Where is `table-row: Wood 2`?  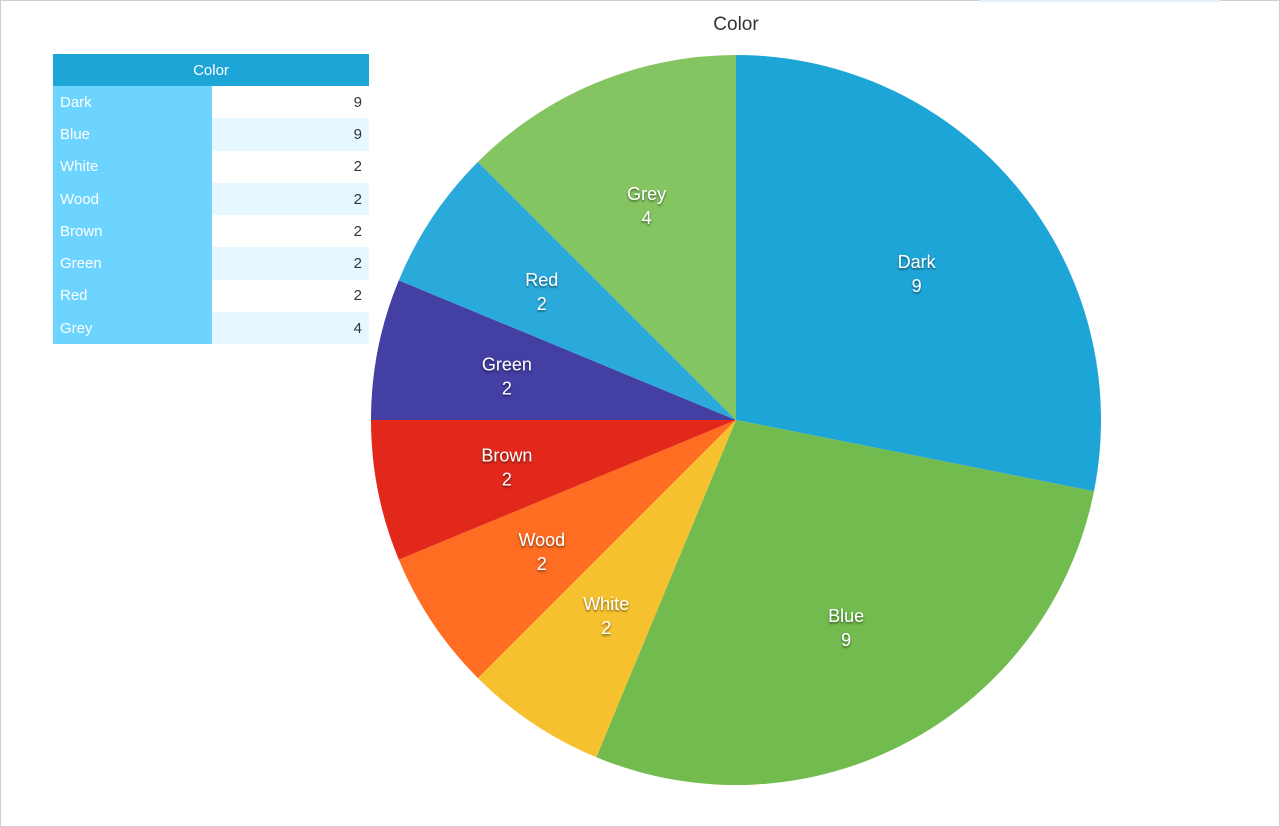 table-row: Wood 2 is located at coordinates (211, 199).